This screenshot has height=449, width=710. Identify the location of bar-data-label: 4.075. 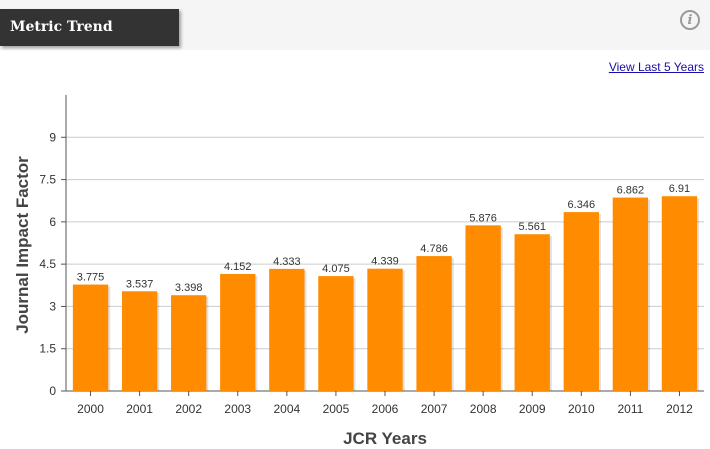
(336, 269).